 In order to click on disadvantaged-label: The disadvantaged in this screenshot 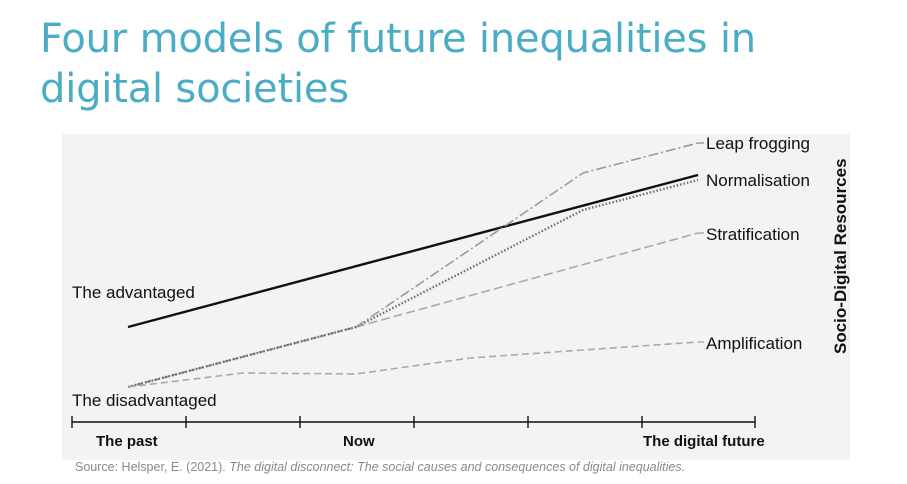, I will do `click(144, 400)`.